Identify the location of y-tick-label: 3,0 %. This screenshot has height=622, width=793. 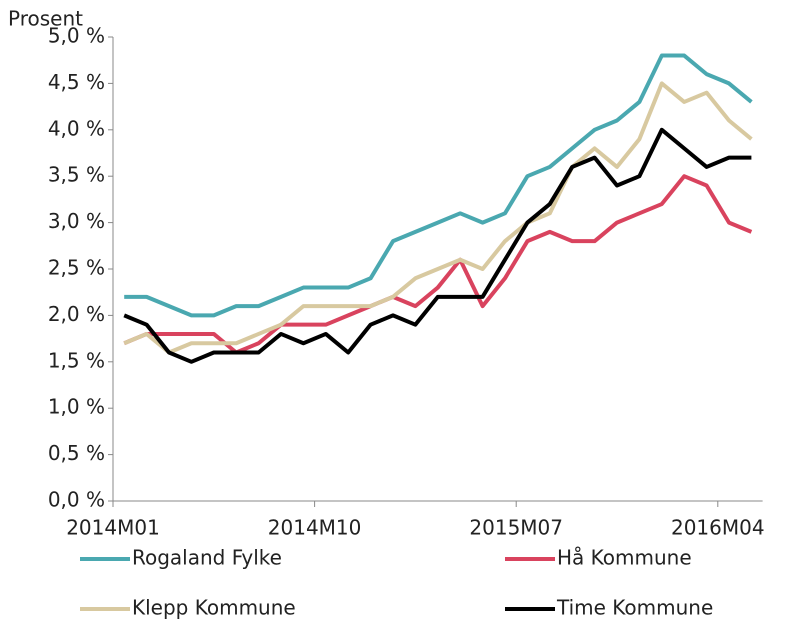
(76, 221).